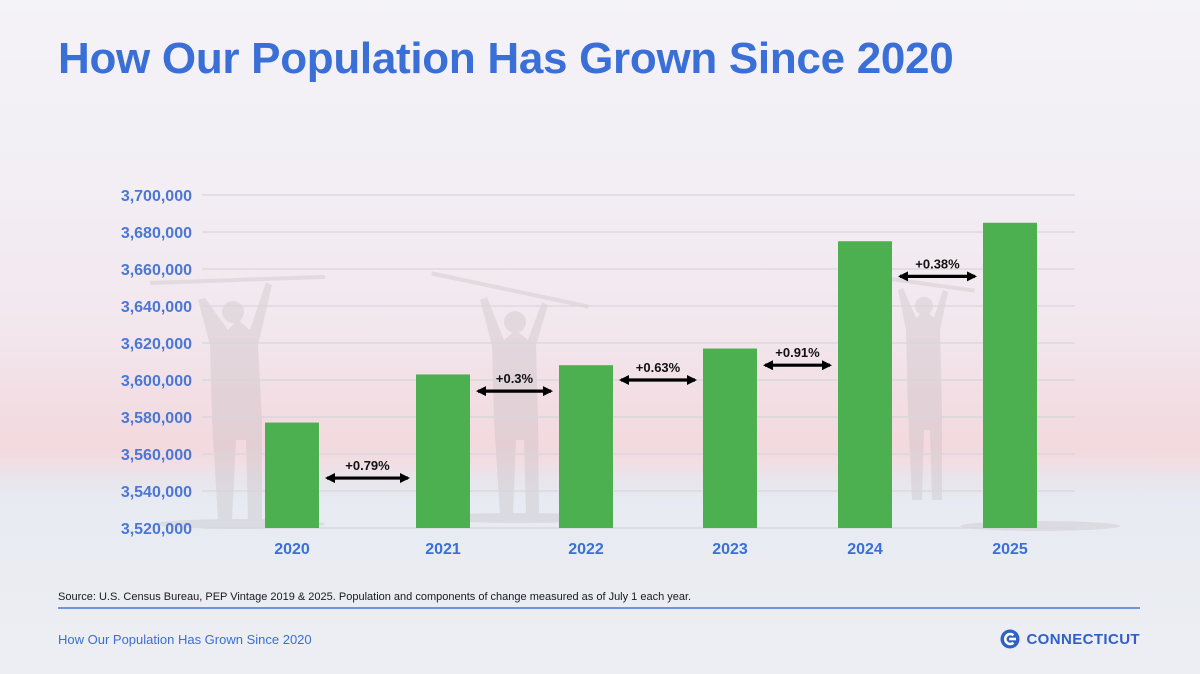 The width and height of the screenshot is (1200, 674). What do you see at coordinates (1083, 639) in the screenshot?
I see `brand-name: CONNECTICUT` at bounding box center [1083, 639].